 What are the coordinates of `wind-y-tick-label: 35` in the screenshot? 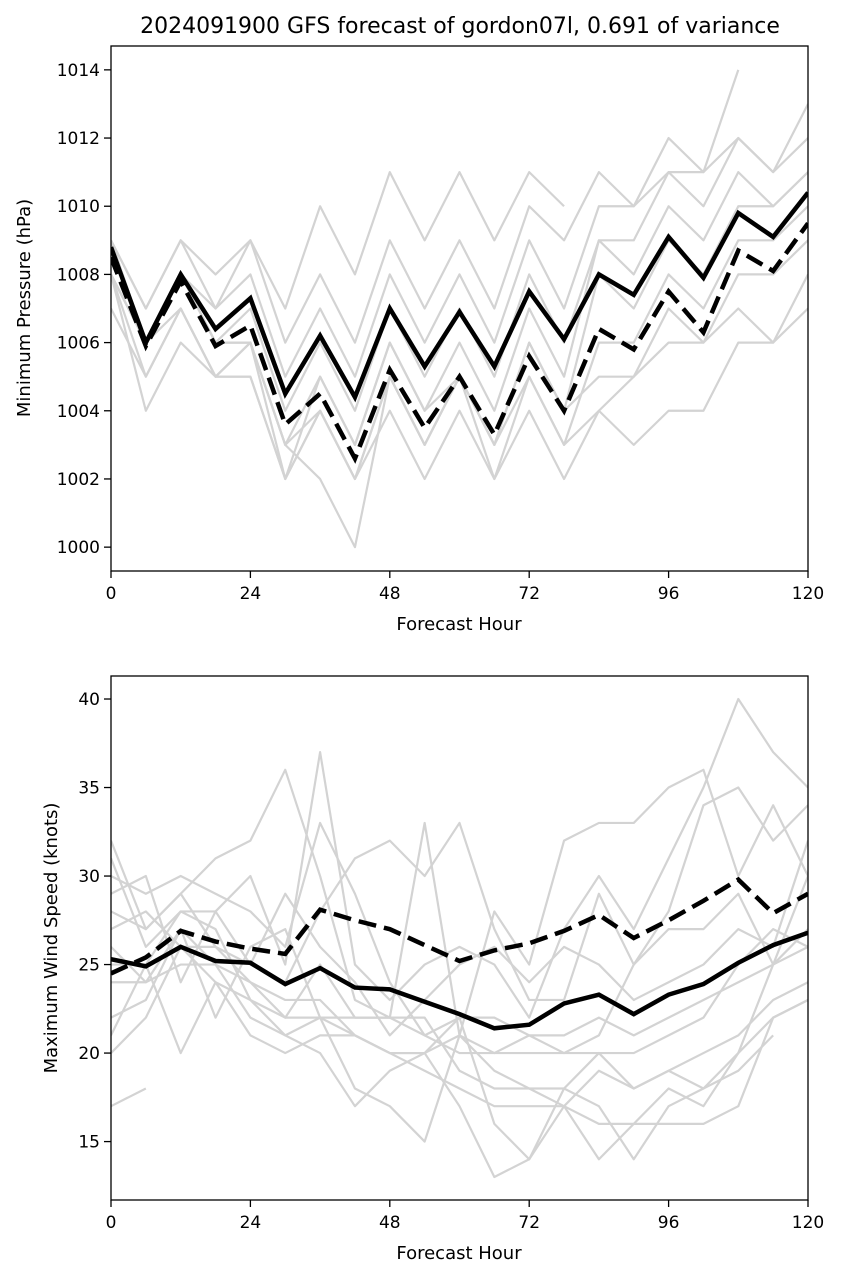 It's located at (89, 789).